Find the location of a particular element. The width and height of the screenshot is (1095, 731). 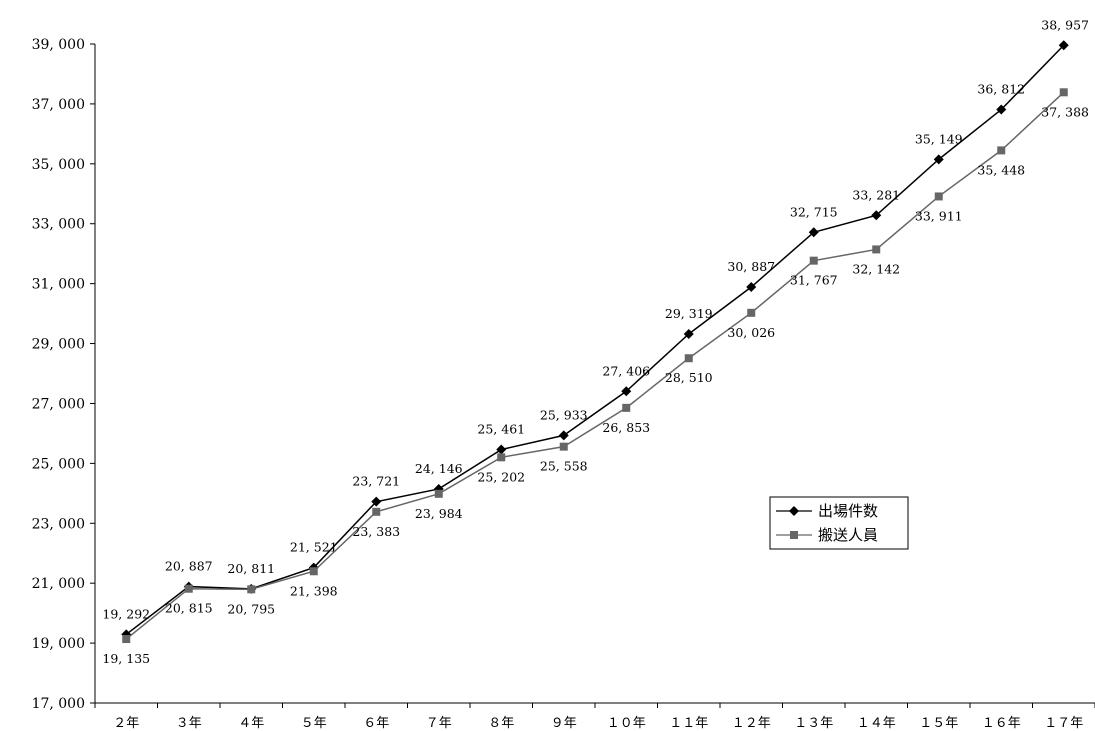

x-ticks: ２年 ３年 ４年 ５年 ６年 ７年 ８年 ９年 １０年 １１年 １２年 １３年 １４年 １５年 １６年 １７年 is located at coordinates (594, 717).